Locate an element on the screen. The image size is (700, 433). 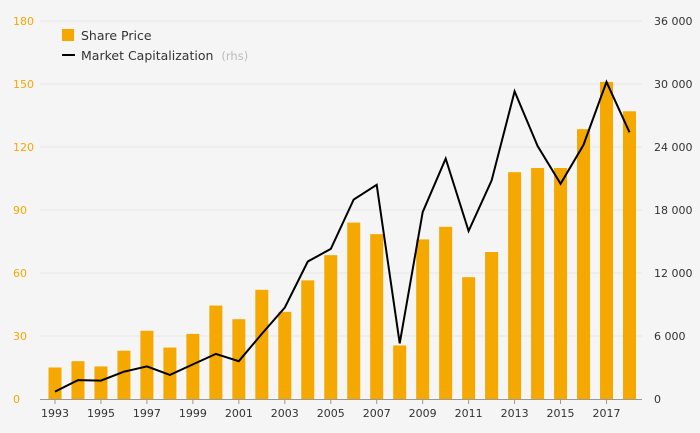
x-tick-label: 2017 is located at coordinates (607, 413).